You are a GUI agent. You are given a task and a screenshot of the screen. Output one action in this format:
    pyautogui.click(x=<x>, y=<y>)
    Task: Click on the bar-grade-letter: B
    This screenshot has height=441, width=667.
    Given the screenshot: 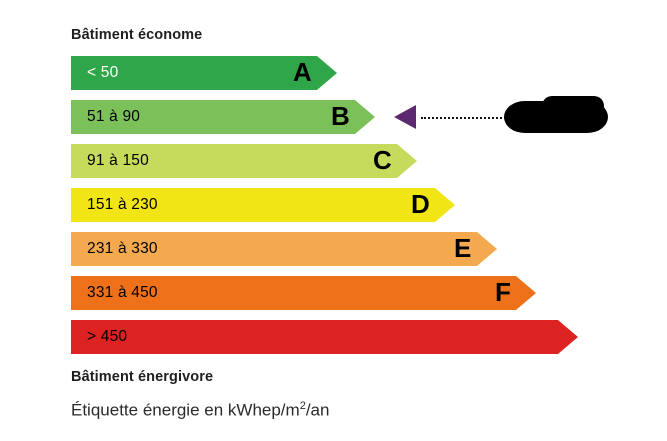 What is the action you would take?
    pyautogui.click(x=340, y=116)
    